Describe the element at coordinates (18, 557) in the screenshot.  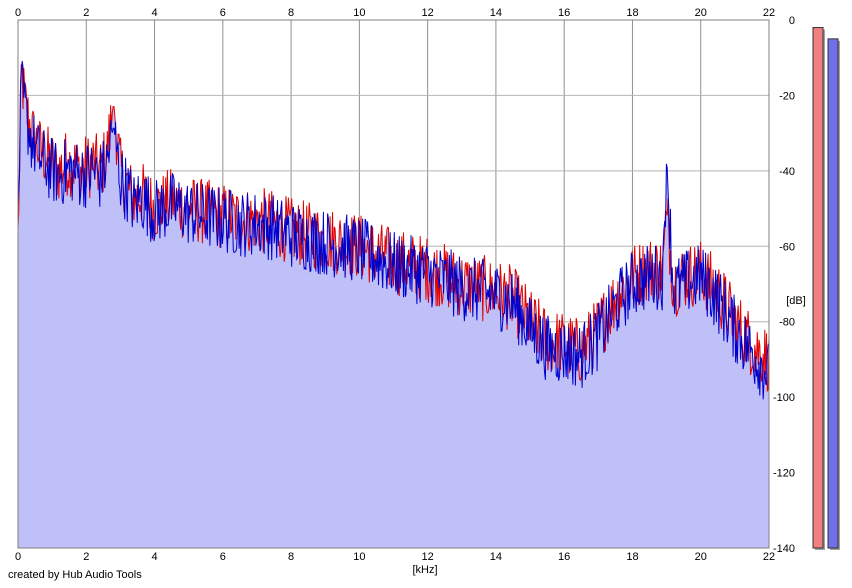
I see `x-tick-label-bottom: 0` at that location.